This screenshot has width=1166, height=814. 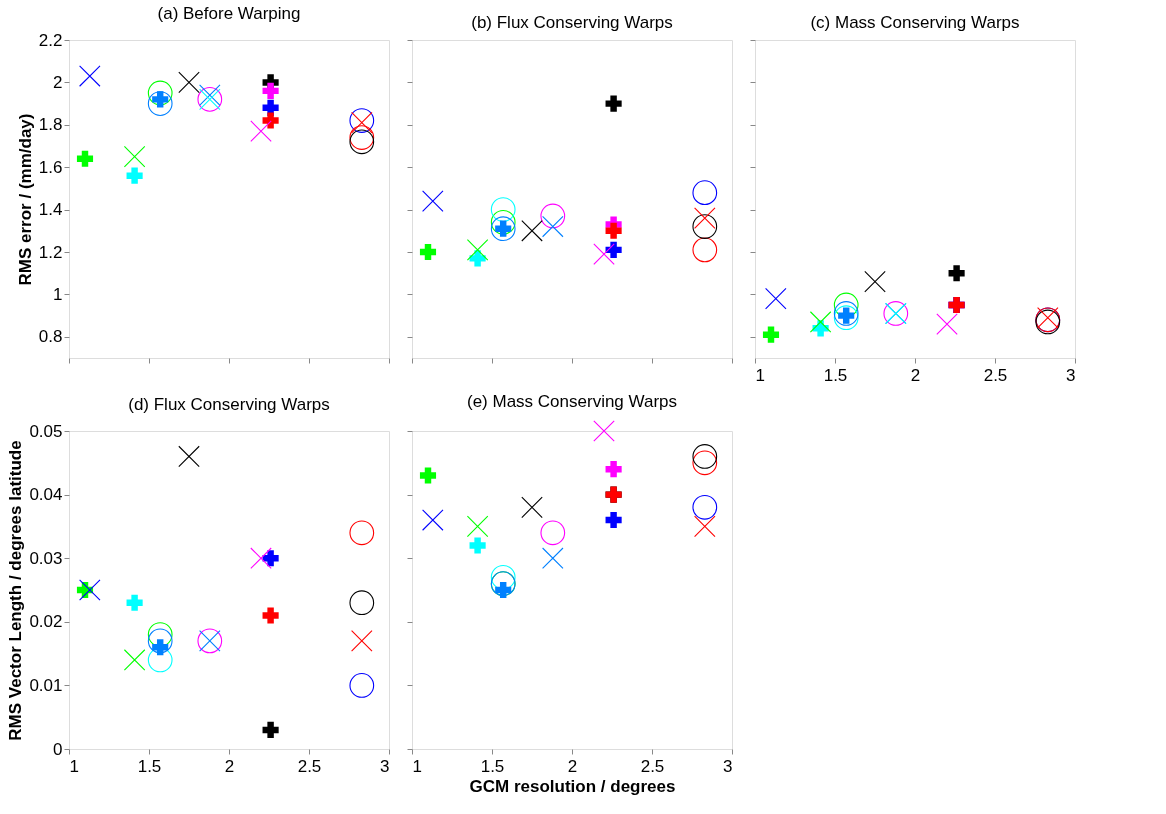 I want to click on x-axis-title: GCM resolution / degrees, so click(x=572, y=786).